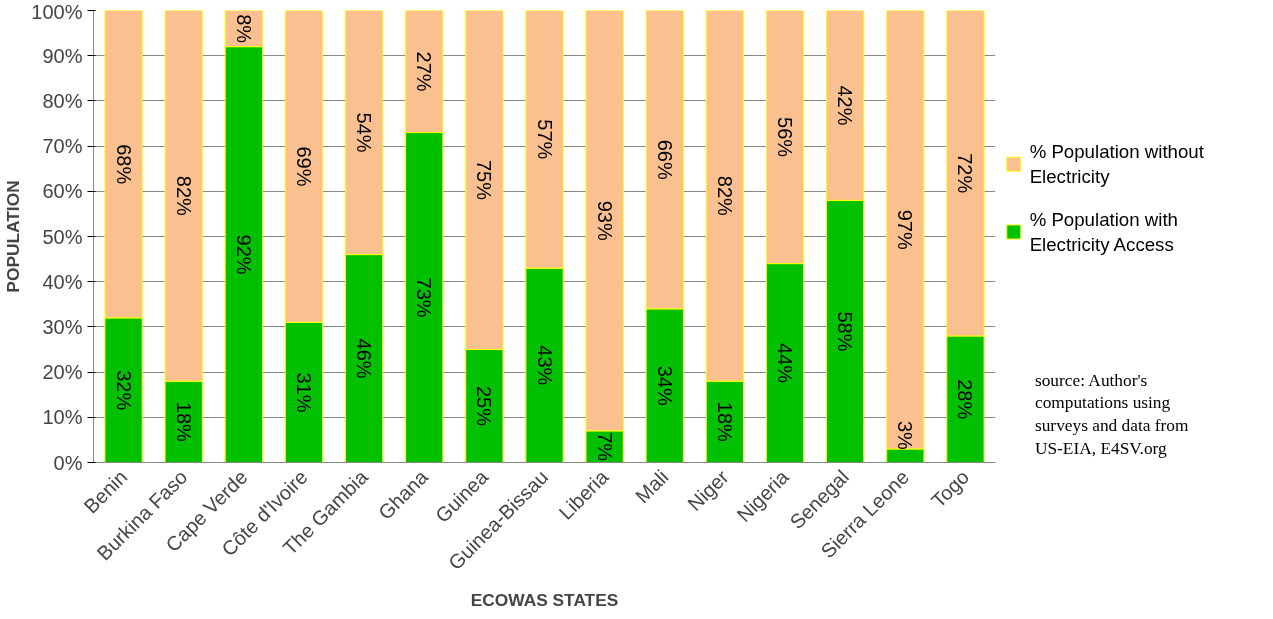 This screenshot has height=619, width=1273. I want to click on y-tick-label: 50%, so click(62, 236).